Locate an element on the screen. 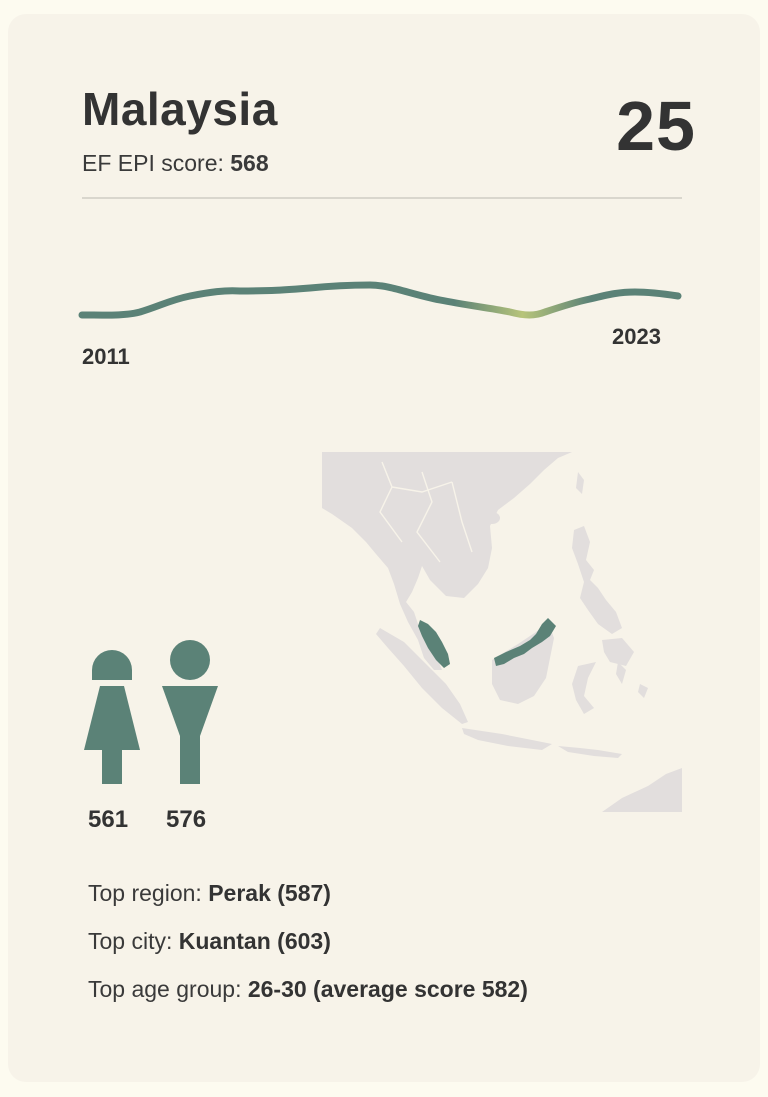 This screenshot has height=1097, width=768. top-city: Top city: Kuantan (603) is located at coordinates (209, 941).